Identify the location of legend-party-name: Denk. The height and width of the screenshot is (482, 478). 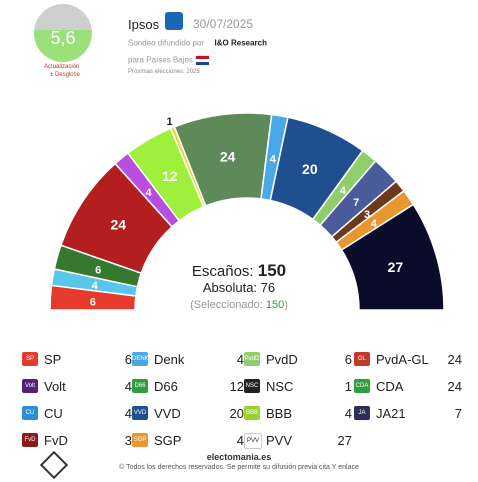
(169, 359).